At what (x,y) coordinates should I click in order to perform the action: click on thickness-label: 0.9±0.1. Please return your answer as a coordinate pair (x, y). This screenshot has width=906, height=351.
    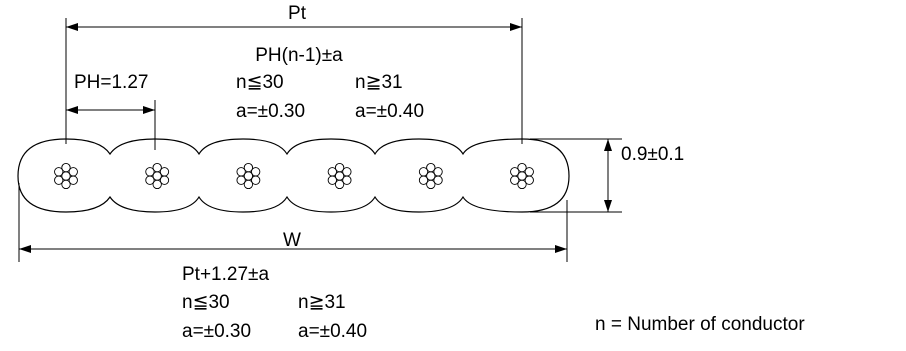
    Looking at the image, I should click on (652, 154).